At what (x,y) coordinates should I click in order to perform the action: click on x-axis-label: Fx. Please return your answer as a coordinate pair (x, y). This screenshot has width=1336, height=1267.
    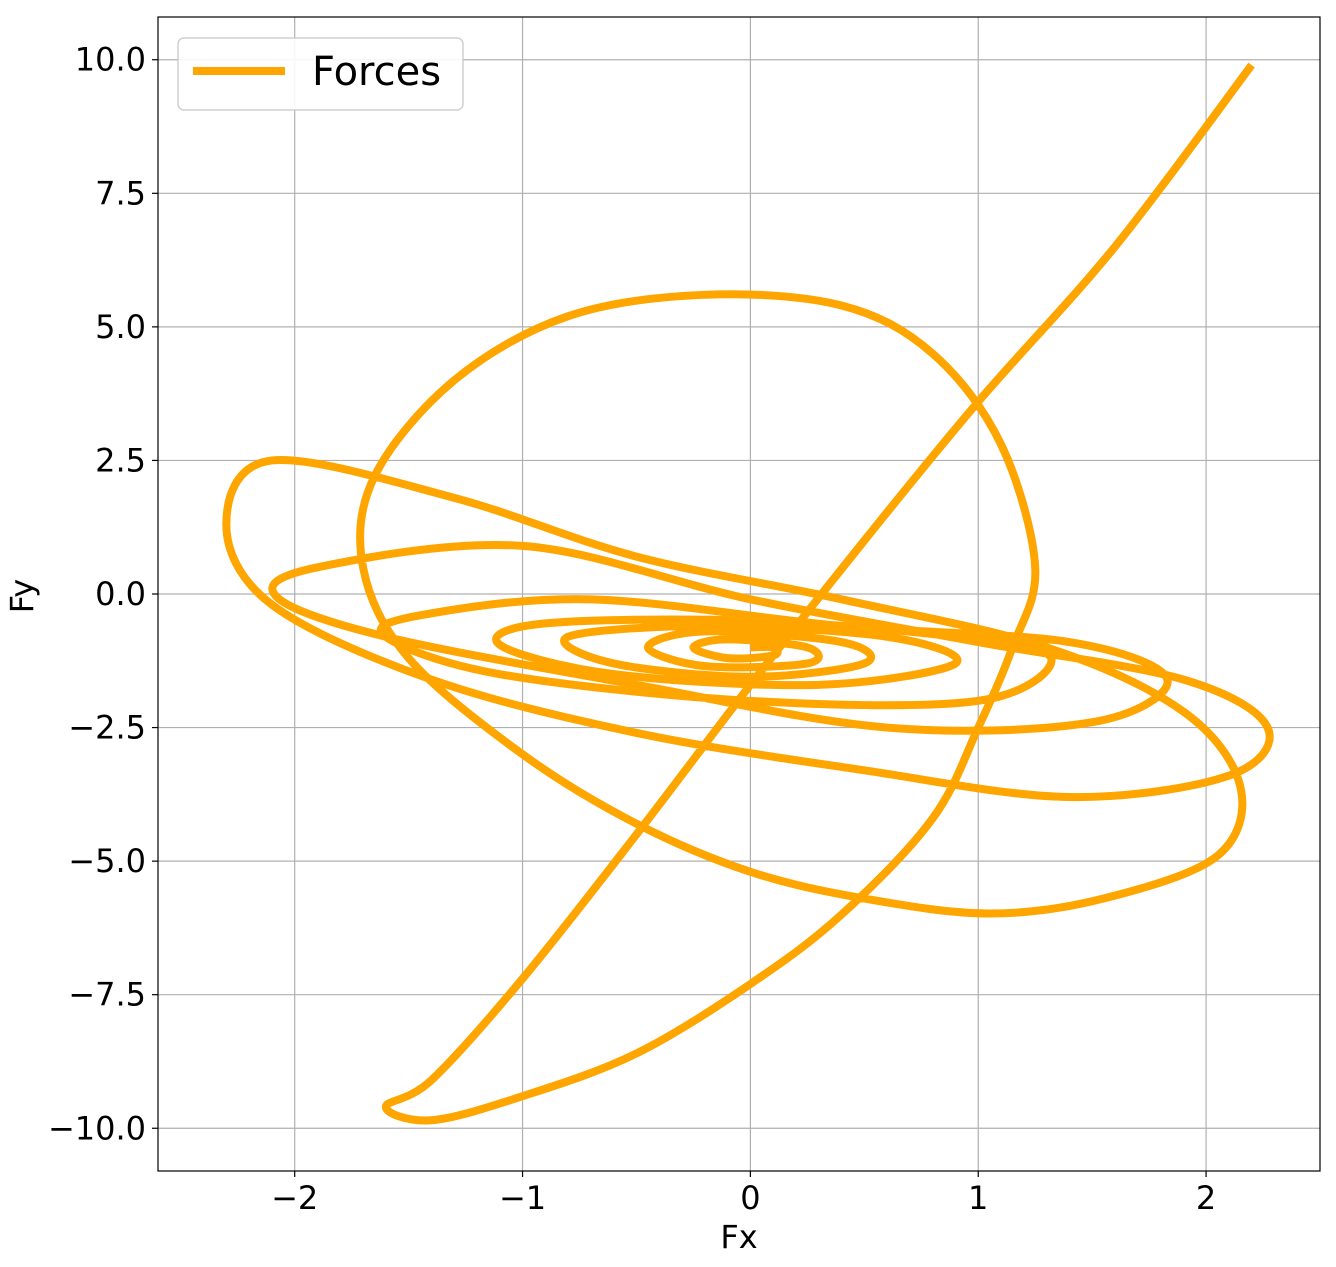
    Looking at the image, I should click on (738, 1237).